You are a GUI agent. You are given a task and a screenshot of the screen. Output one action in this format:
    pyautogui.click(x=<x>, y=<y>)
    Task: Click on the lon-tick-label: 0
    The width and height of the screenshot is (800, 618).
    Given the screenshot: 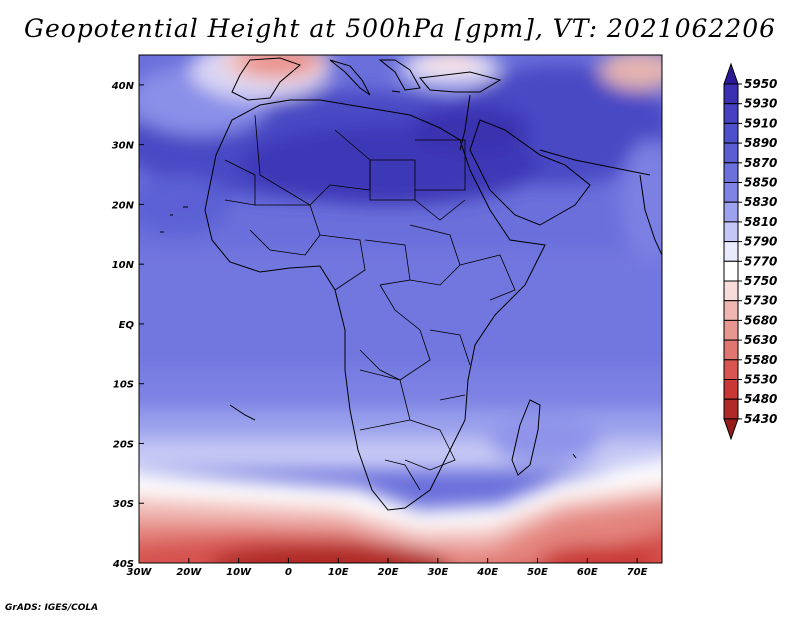 What is the action you would take?
    pyautogui.click(x=288, y=572)
    